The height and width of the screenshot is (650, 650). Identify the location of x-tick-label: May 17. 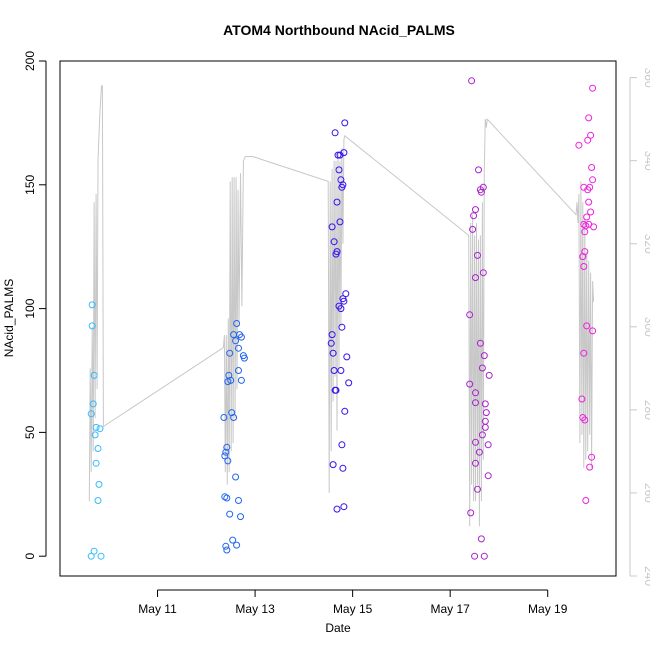
(450, 609).